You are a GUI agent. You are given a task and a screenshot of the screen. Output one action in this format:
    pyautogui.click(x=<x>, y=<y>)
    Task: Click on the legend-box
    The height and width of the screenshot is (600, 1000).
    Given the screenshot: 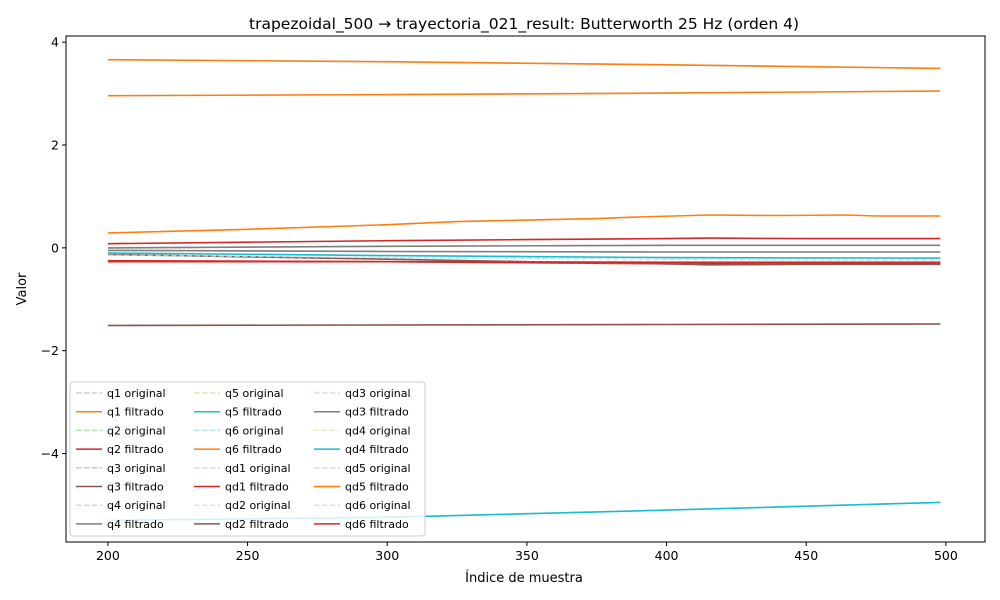 What is the action you would take?
    pyautogui.click(x=247, y=459)
    